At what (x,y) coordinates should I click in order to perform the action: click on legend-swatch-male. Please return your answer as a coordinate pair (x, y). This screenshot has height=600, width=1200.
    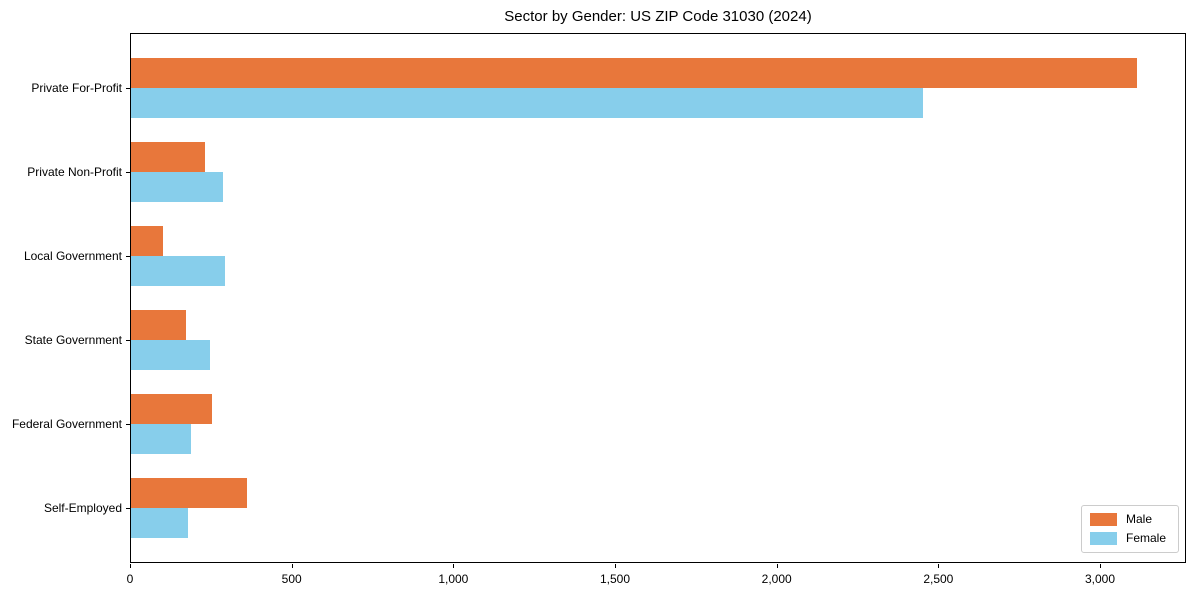
    Looking at the image, I should click on (1103, 519).